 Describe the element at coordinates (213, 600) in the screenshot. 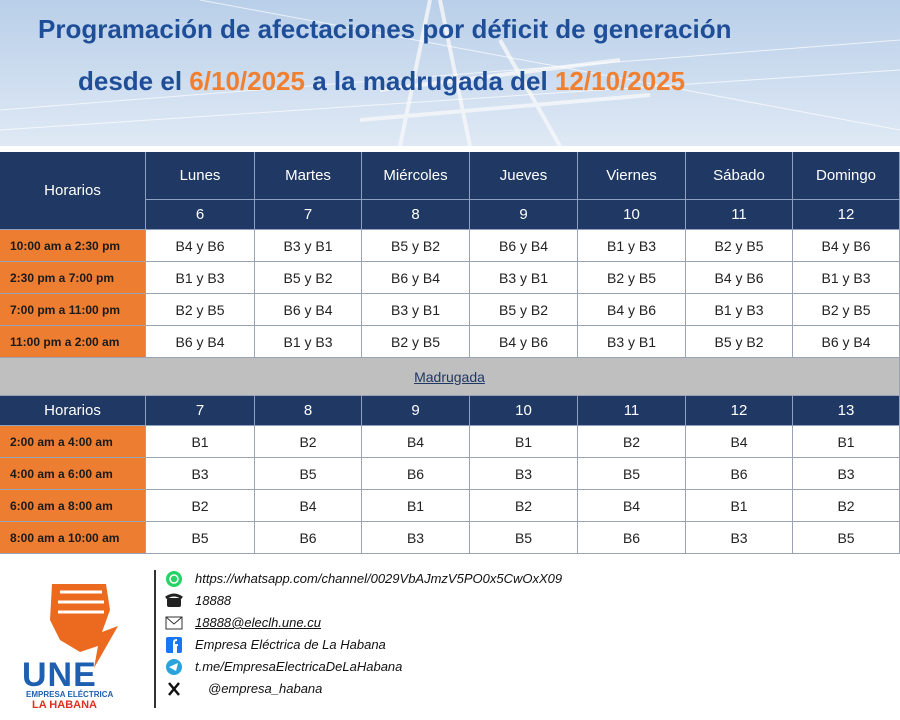

I see `contact-text: 18888` at that location.